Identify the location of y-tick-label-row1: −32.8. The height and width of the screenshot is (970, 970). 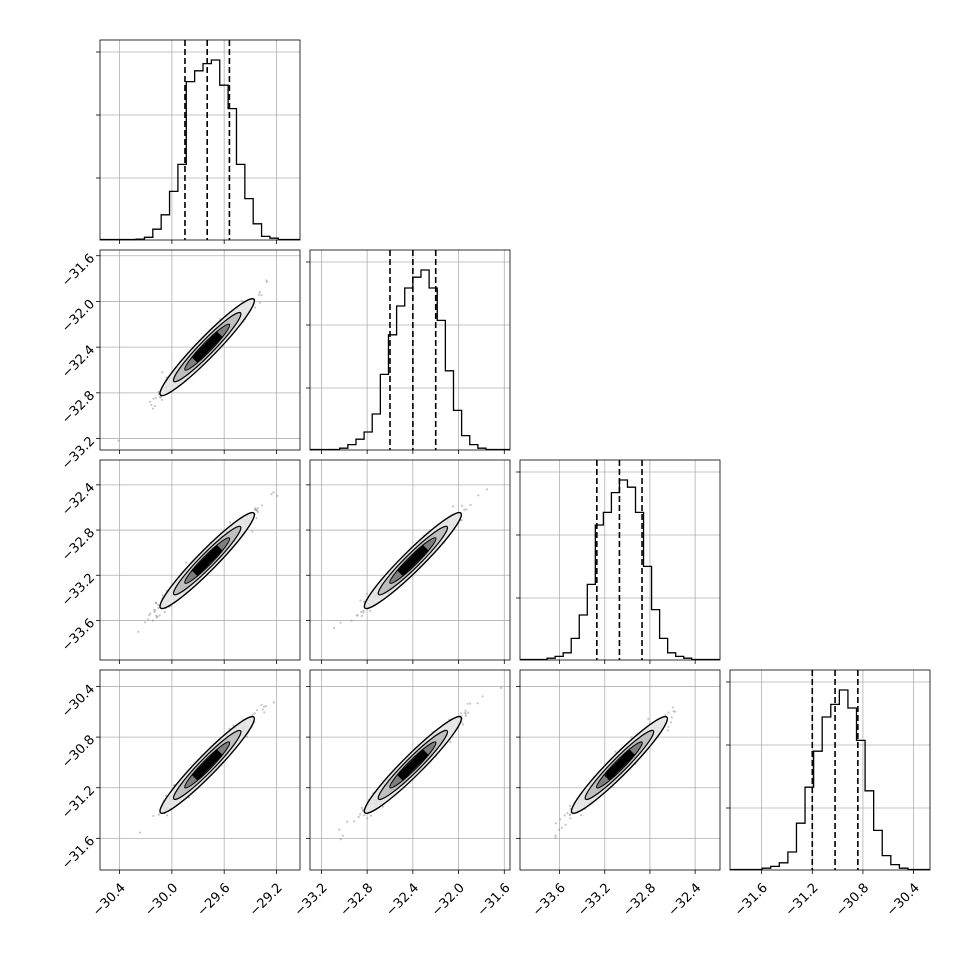
(78, 407).